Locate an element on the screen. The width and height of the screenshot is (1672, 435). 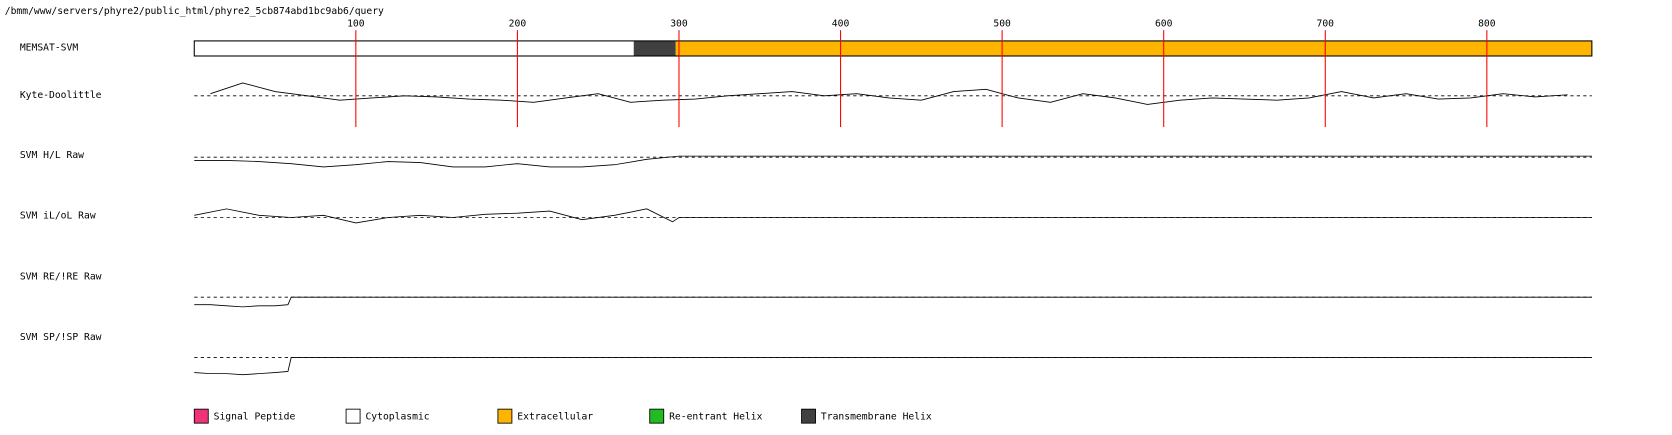
track-label: SVM RE/!RE Raw is located at coordinates (61, 277).